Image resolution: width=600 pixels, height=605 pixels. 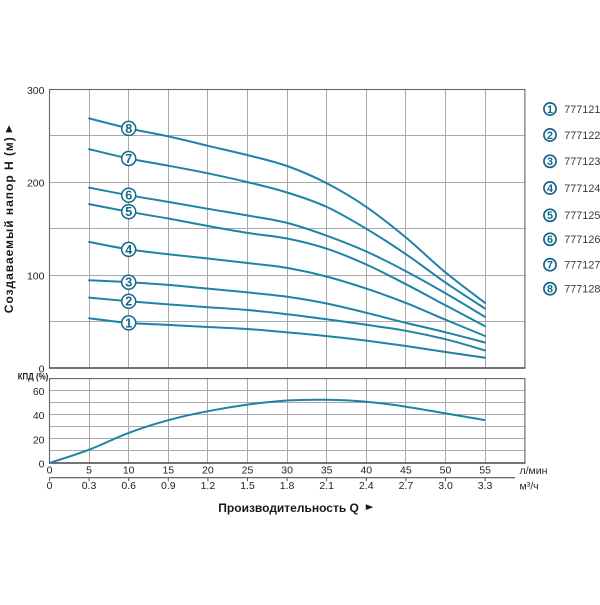 What do you see at coordinates (247, 486) in the screenshot?
I see `svg-text: 1.5` at bounding box center [247, 486].